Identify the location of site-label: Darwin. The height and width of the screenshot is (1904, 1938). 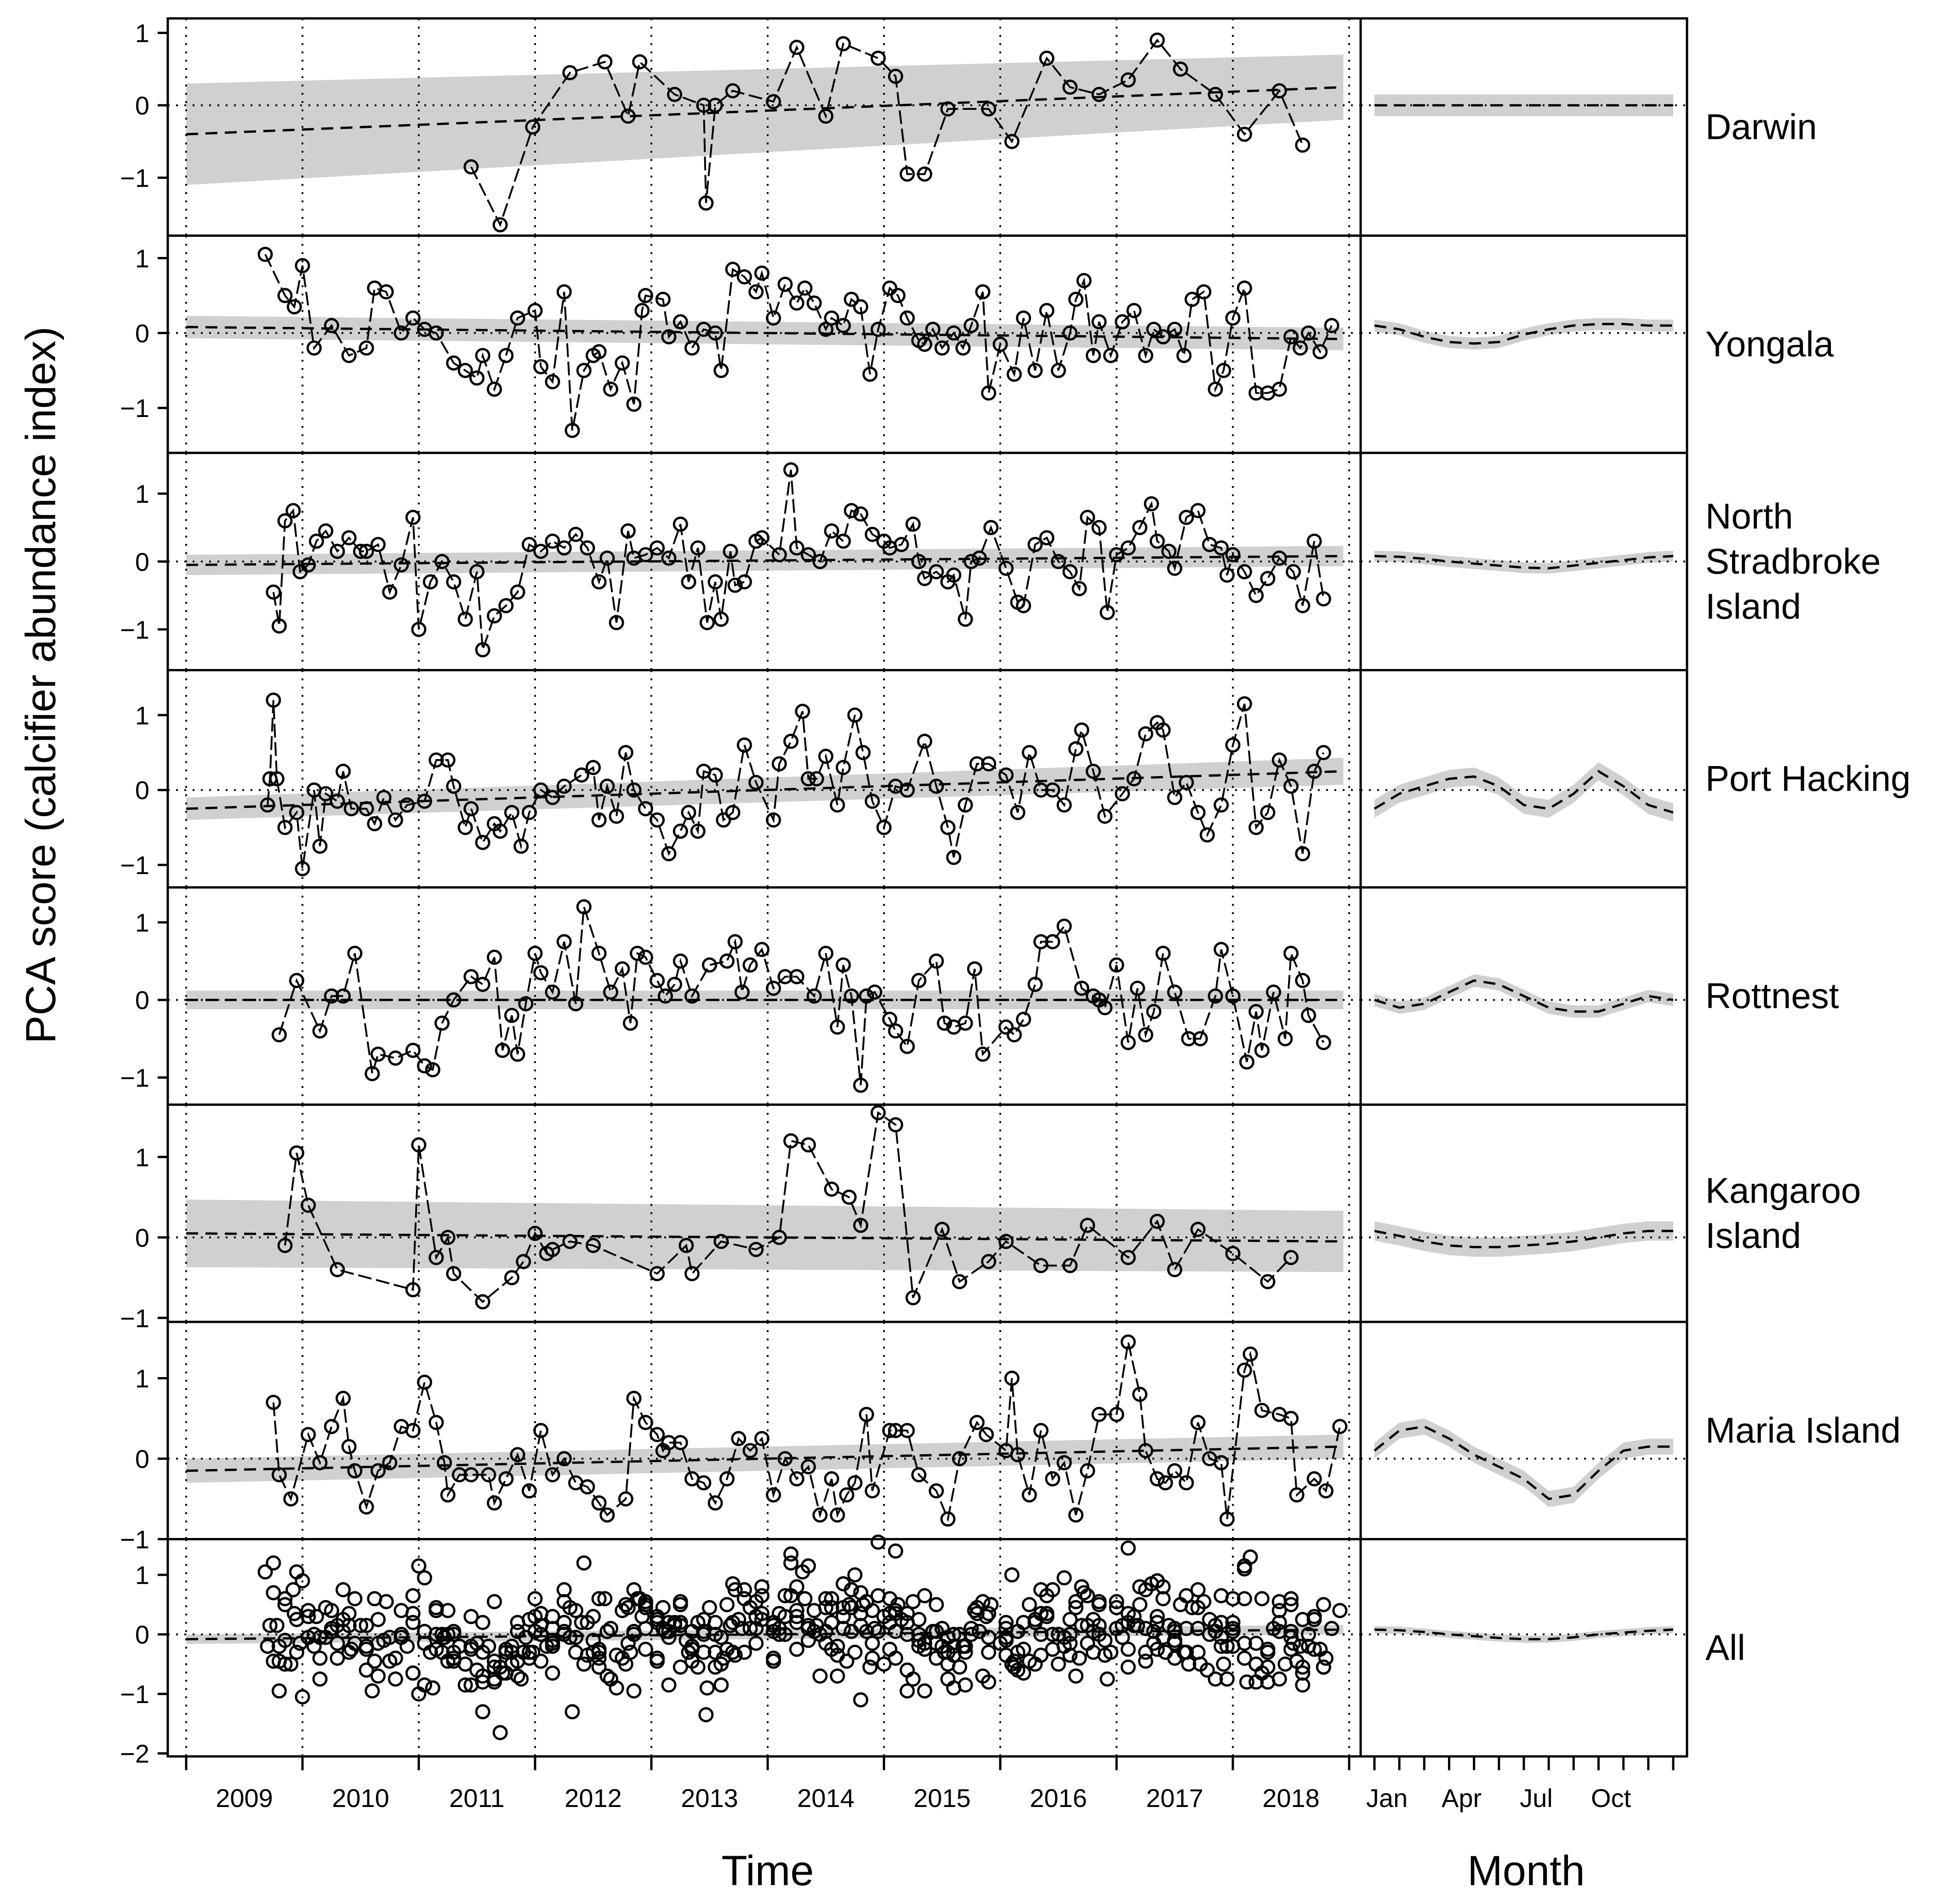
(1761, 127).